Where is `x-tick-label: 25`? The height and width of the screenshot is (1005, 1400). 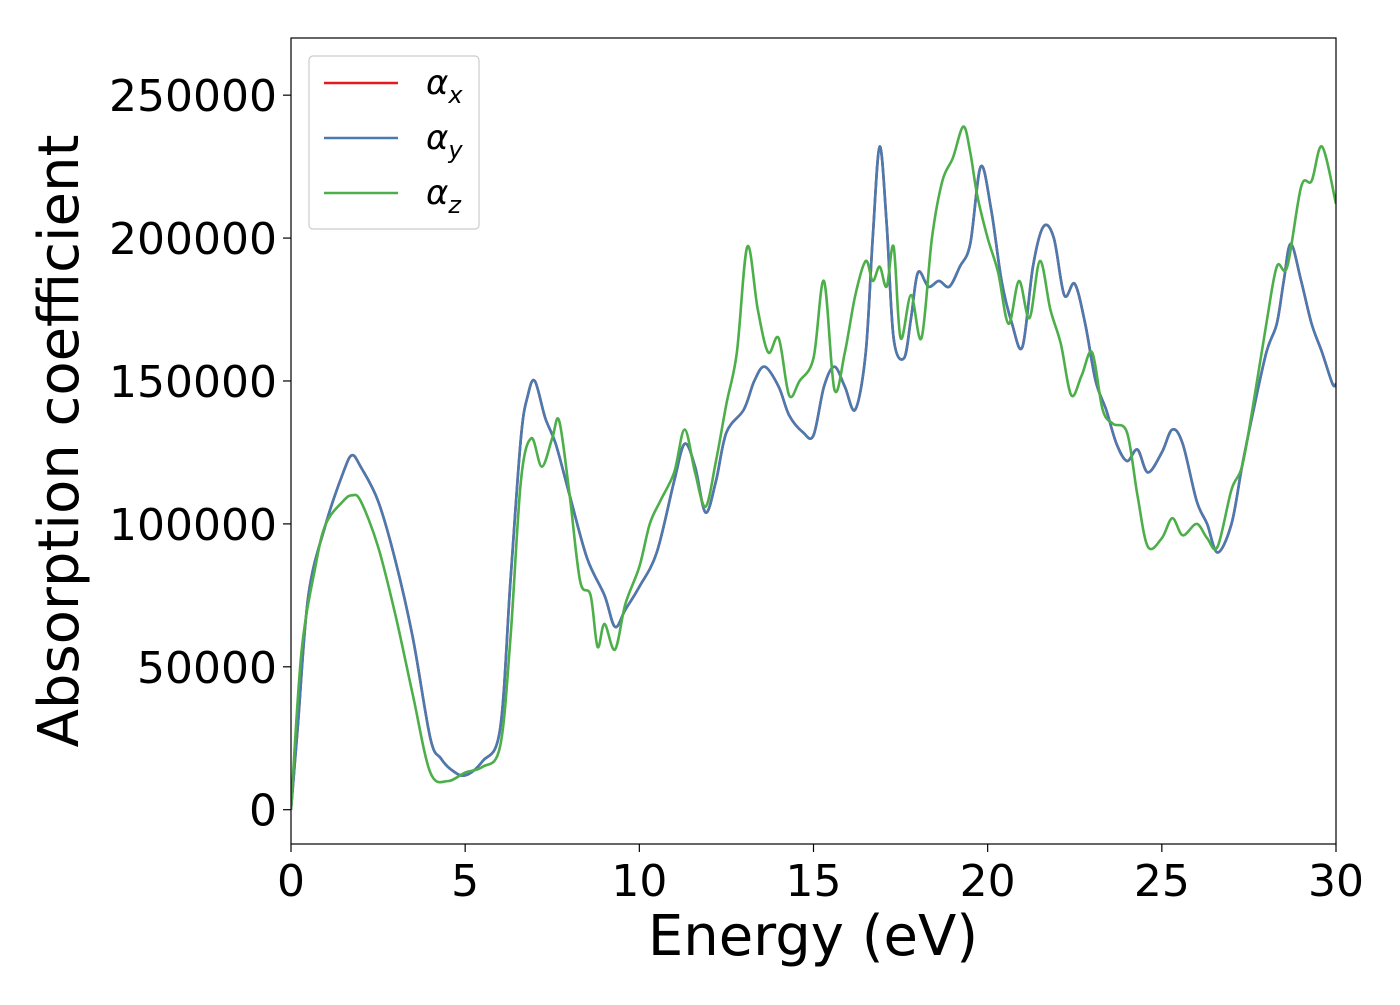 x-tick-label: 25 is located at coordinates (1162, 881).